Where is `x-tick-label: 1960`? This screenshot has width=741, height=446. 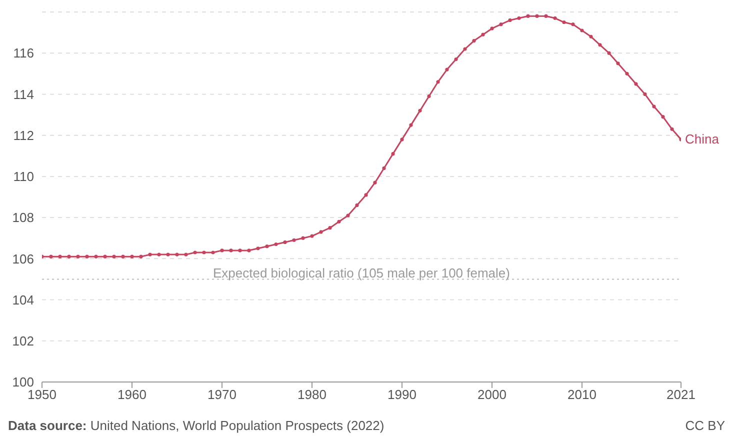
x-tick-label: 1960 is located at coordinates (132, 394).